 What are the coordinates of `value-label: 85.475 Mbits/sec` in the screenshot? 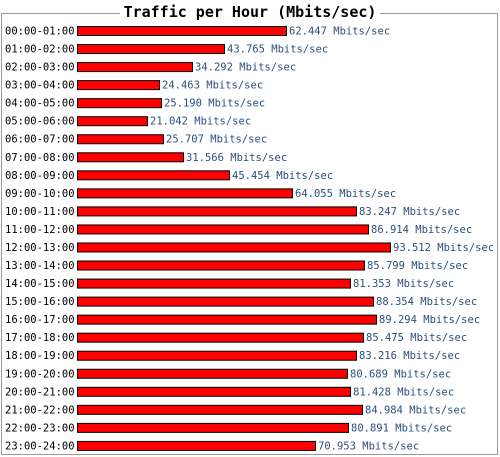 It's located at (416, 338).